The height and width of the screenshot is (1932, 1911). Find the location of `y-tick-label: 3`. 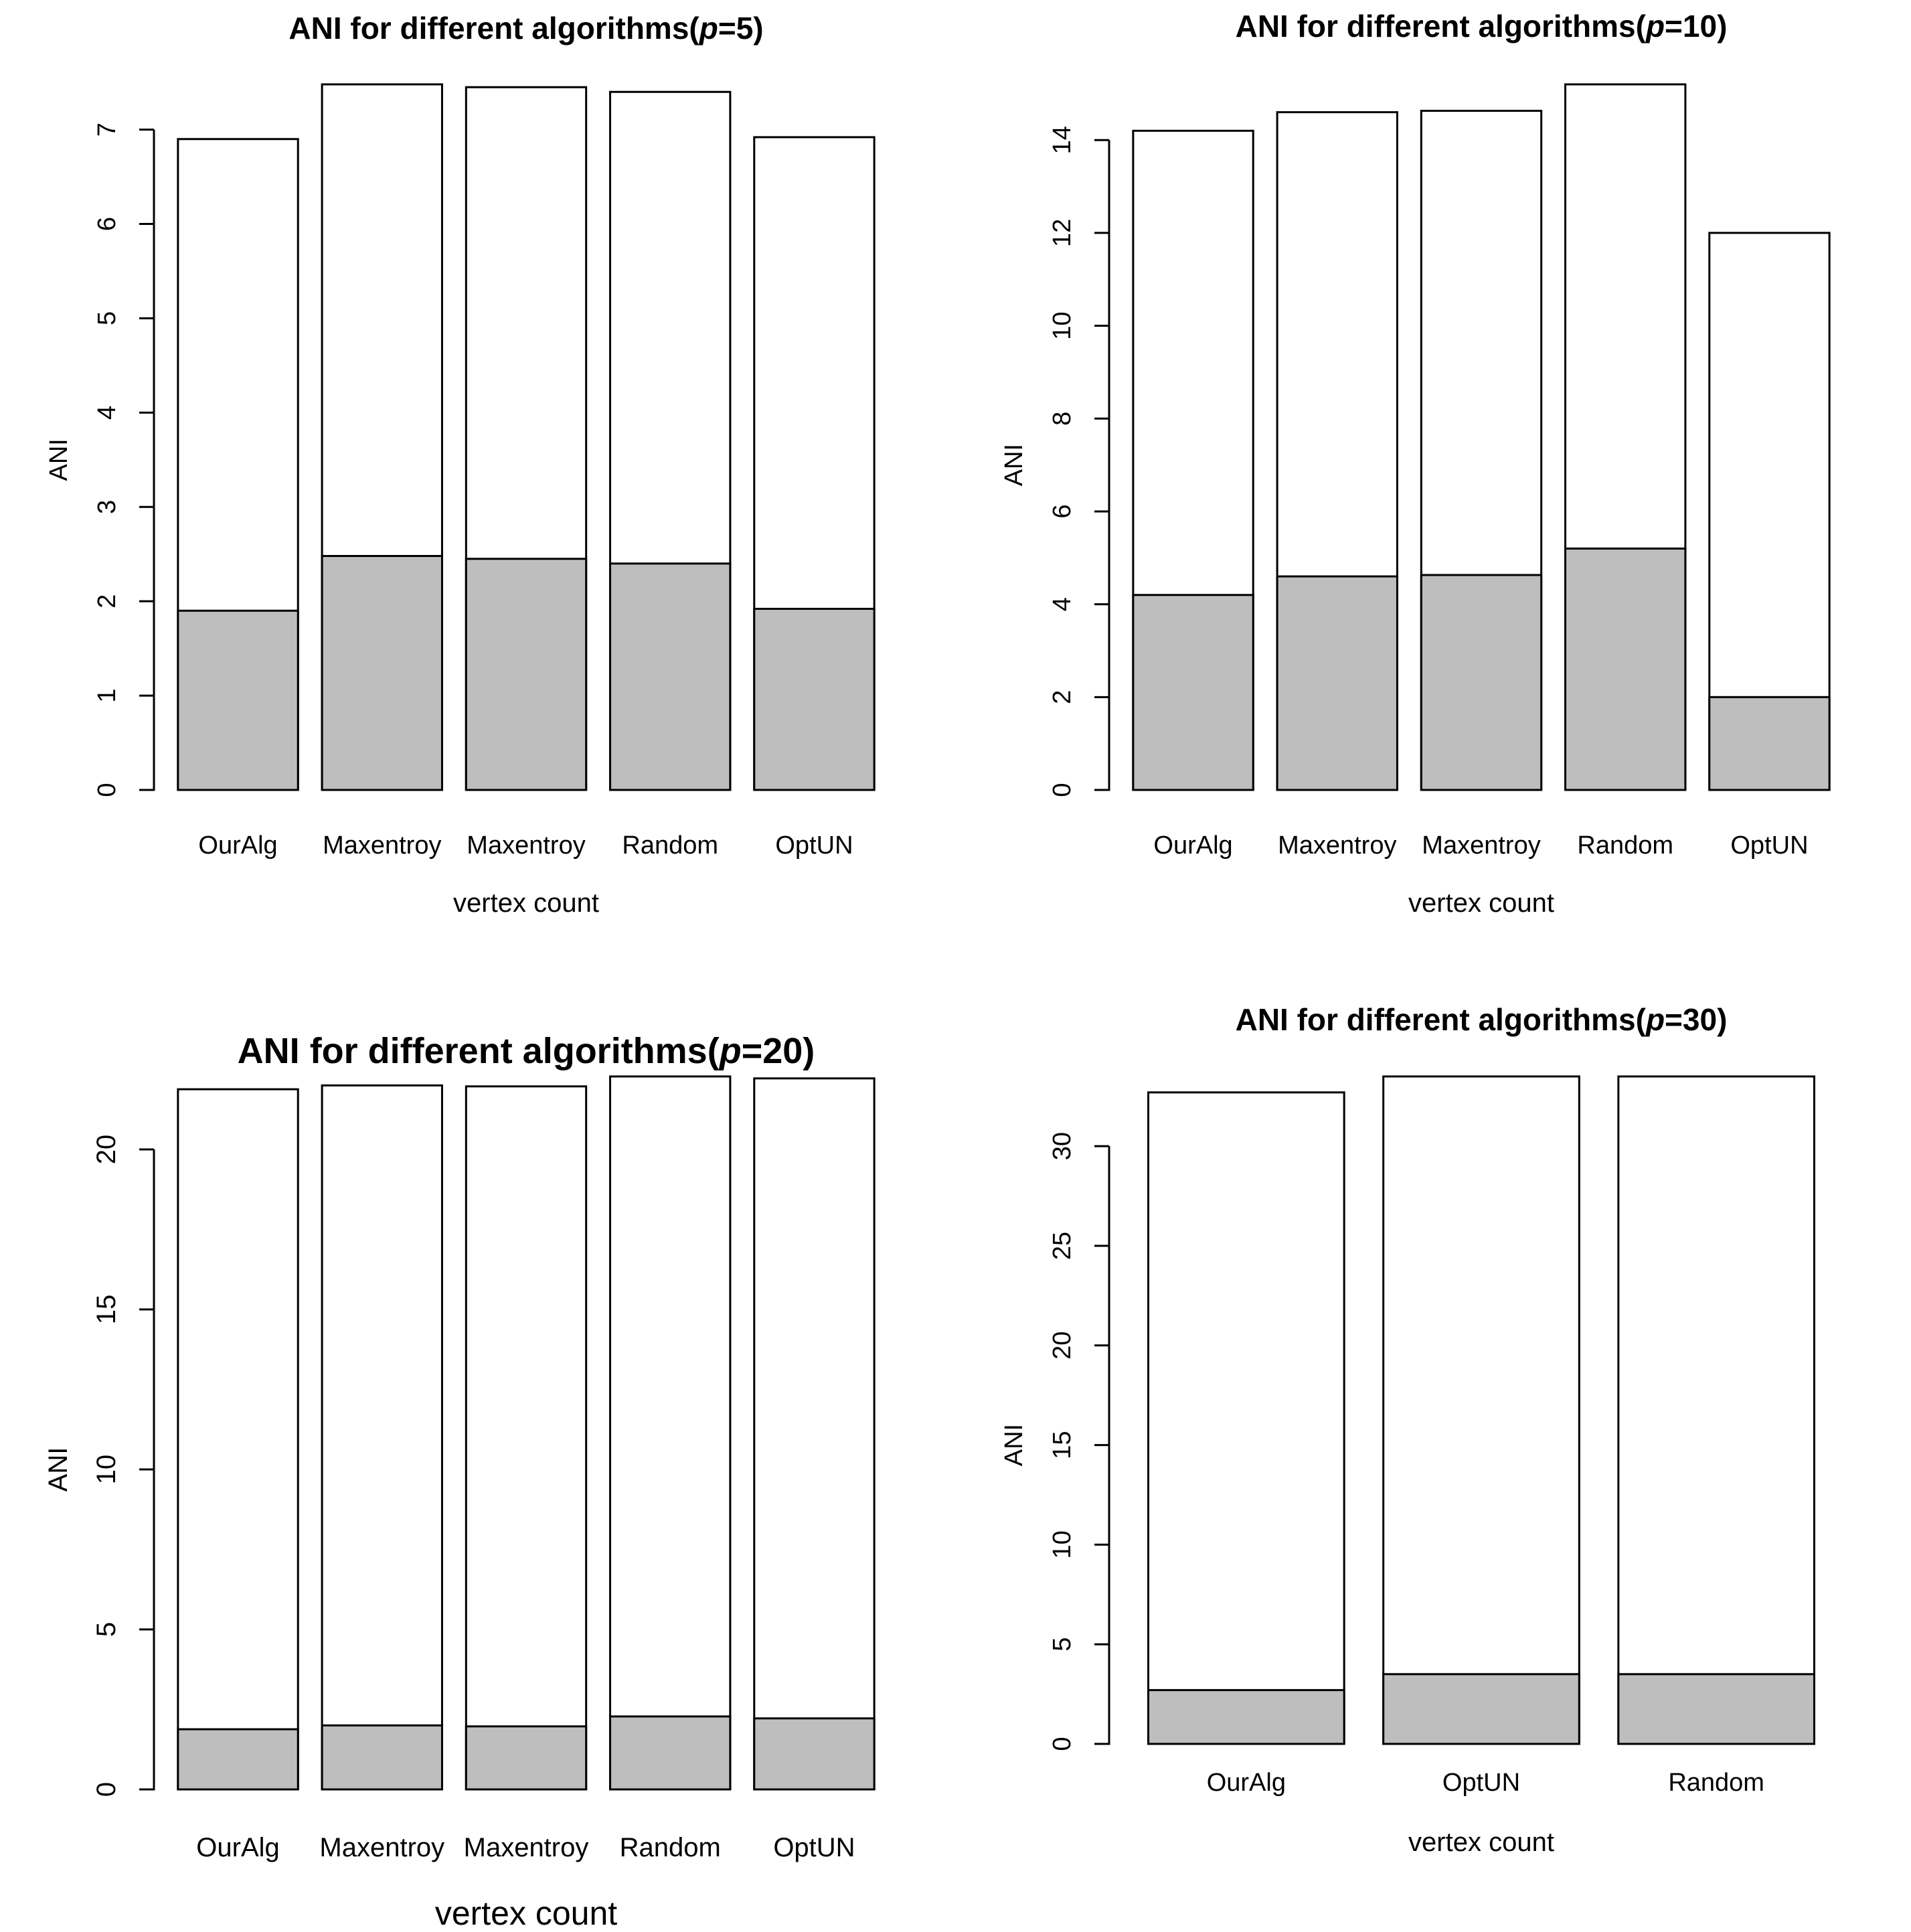

y-tick-label: 3 is located at coordinates (107, 507).